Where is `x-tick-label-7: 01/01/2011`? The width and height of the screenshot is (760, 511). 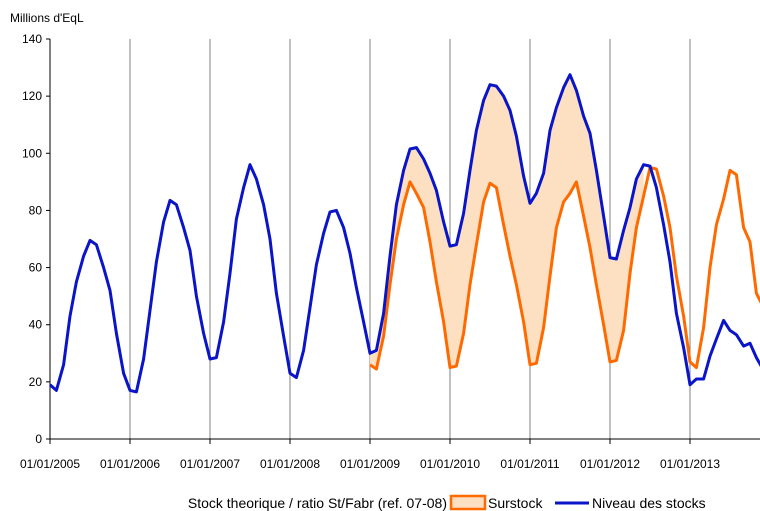
x-tick-label-7: 01/01/2011 is located at coordinates (529, 464).